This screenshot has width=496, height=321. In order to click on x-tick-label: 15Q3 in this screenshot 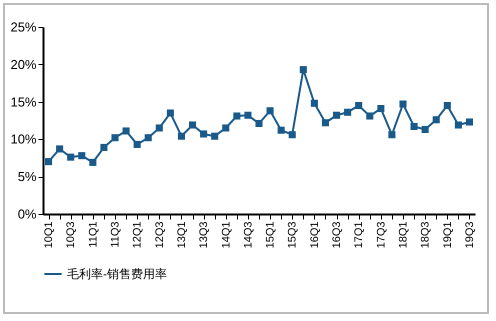, I will do `click(292, 235)`.